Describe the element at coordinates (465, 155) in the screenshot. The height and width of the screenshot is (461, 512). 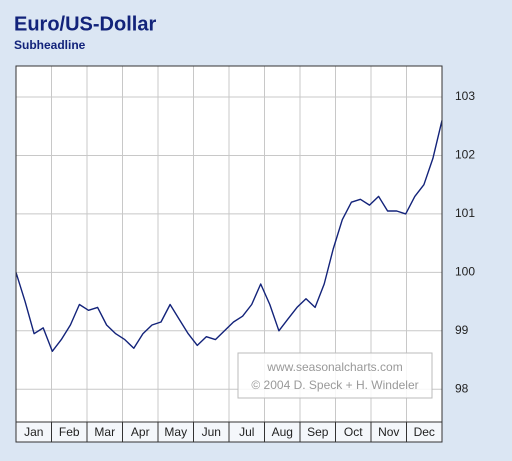
I see `y-tick-label: 102` at that location.